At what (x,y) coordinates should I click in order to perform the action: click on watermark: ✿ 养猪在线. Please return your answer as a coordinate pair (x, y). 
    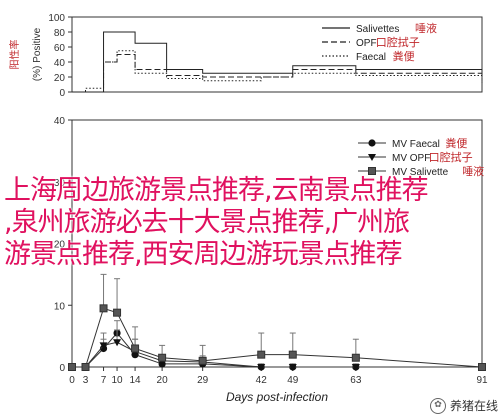
    Looking at the image, I should click on (463, 405).